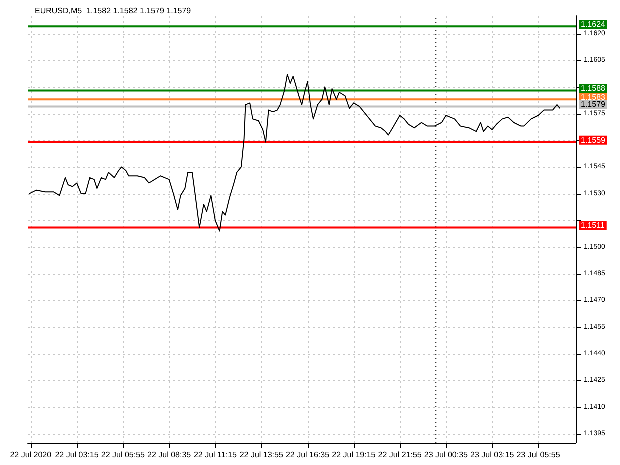  Describe the element at coordinates (593, 25) in the screenshot. I see `ref-line-label: 1.1624` at that location.